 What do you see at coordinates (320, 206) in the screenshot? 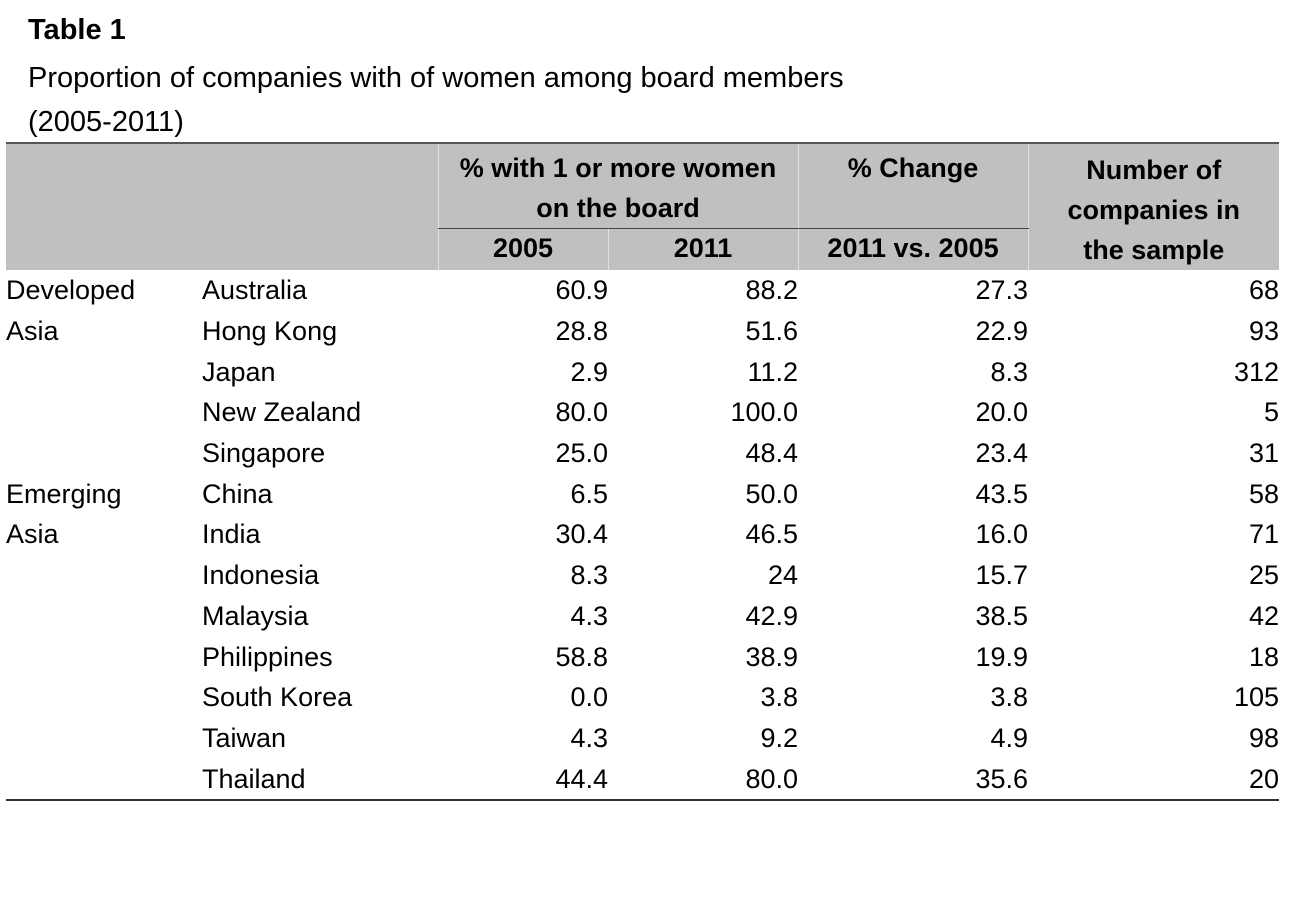
I see `header-blank-country` at bounding box center [320, 206].